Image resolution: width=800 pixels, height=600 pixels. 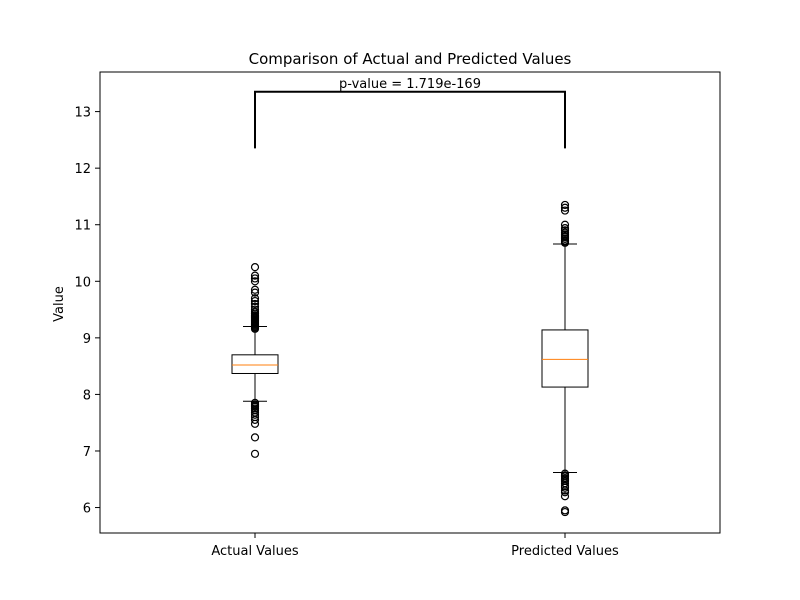 What do you see at coordinates (255, 551) in the screenshot?
I see `x-tick-label: Actual Values` at bounding box center [255, 551].